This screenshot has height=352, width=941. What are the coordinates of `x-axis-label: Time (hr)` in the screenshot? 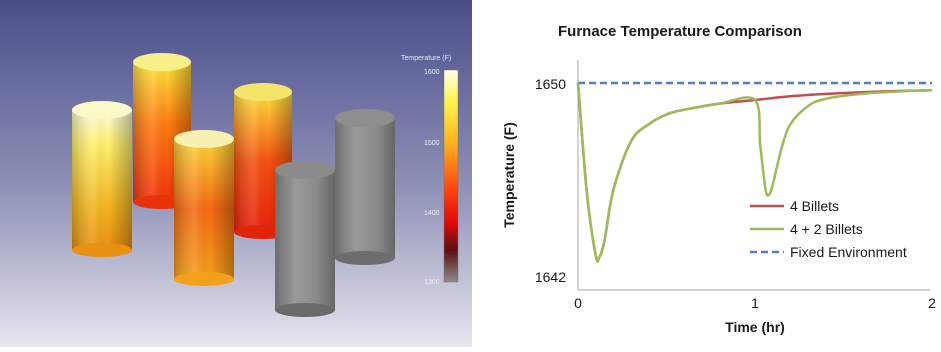 It's located at (755, 327).